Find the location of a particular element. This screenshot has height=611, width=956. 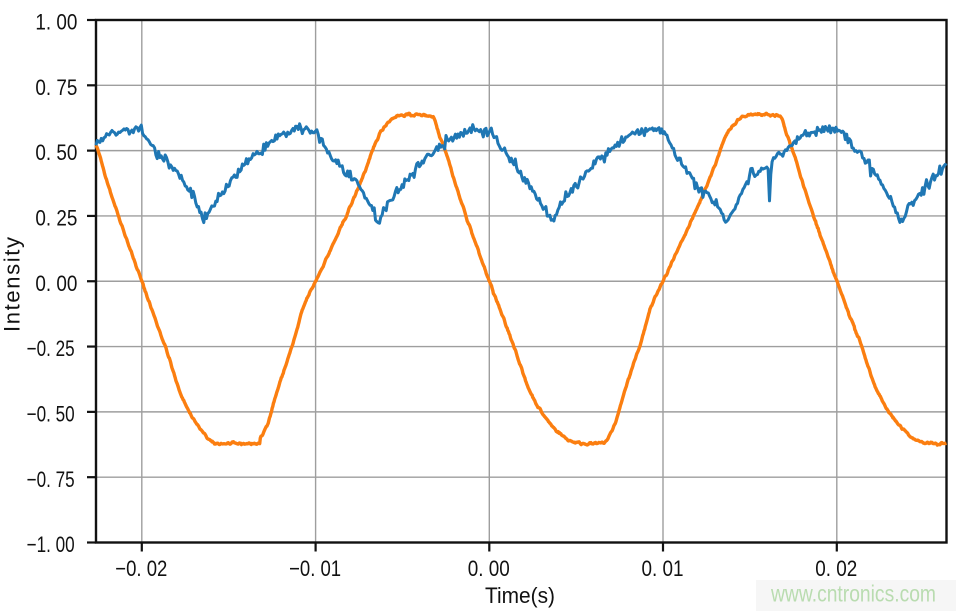

svg-text: Intensity is located at coordinates (12, 284).